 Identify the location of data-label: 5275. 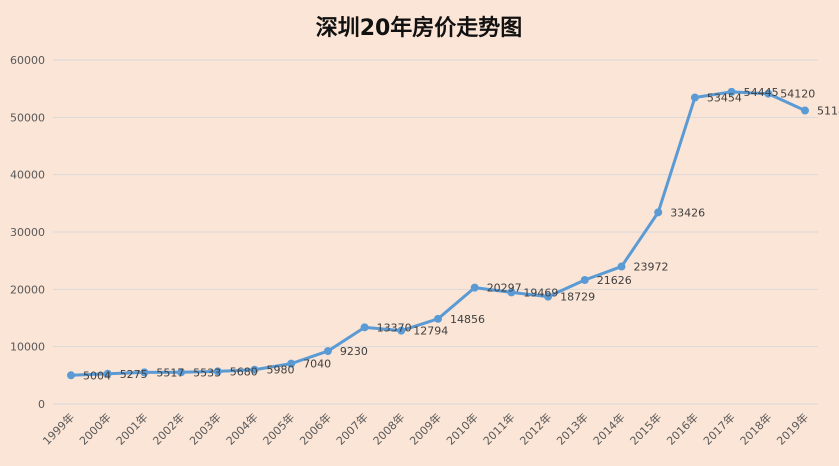
(134, 374).